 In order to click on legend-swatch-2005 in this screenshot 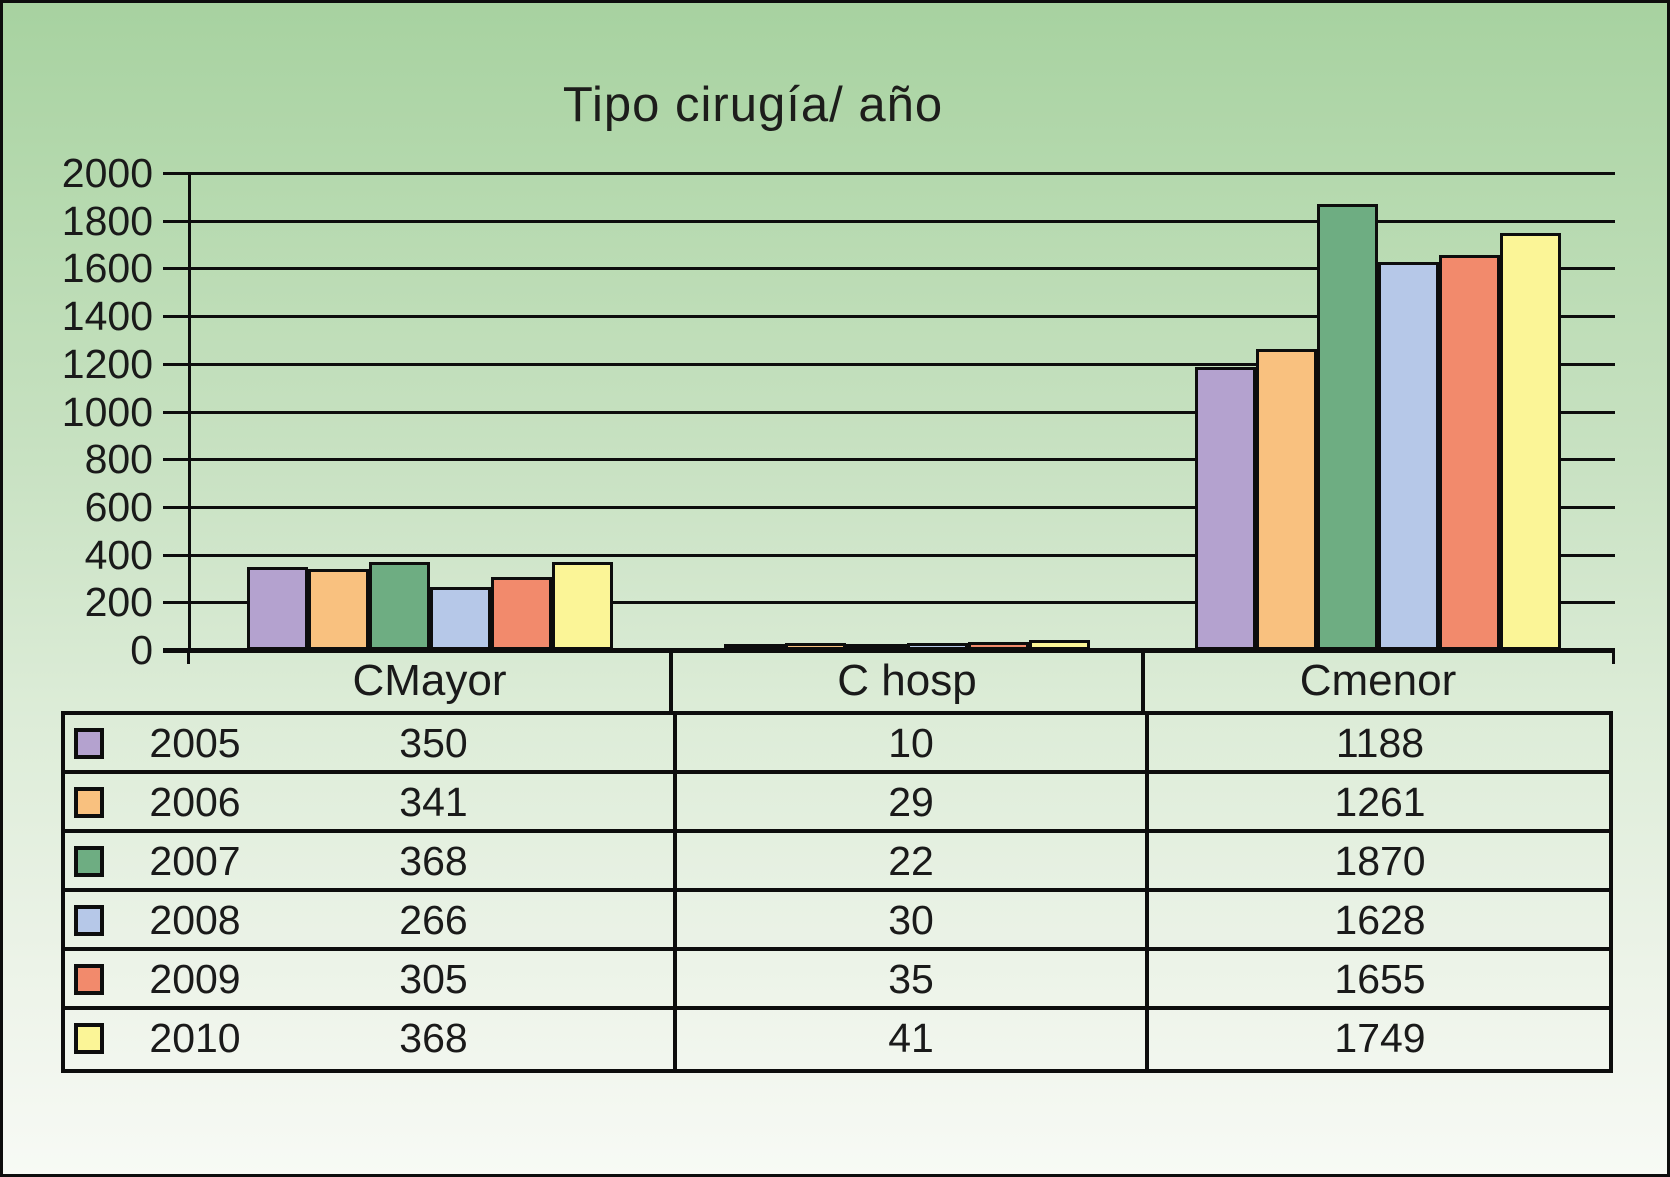, I will do `click(89, 743)`.